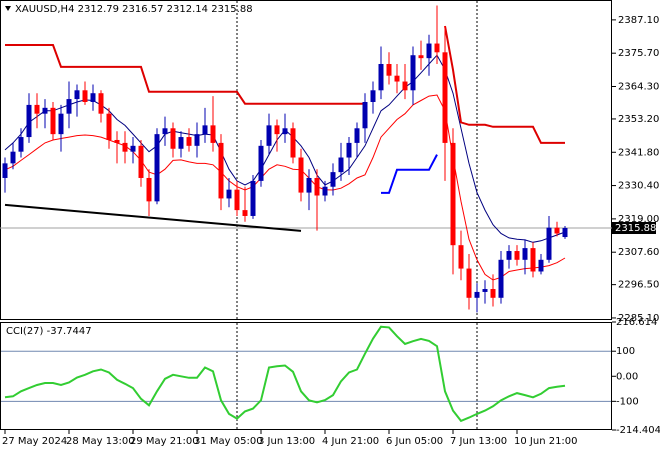 The height and width of the screenshot is (450, 660). What do you see at coordinates (100, 441) in the screenshot?
I see `x-tick-label: 28 May 13:00` at bounding box center [100, 441].